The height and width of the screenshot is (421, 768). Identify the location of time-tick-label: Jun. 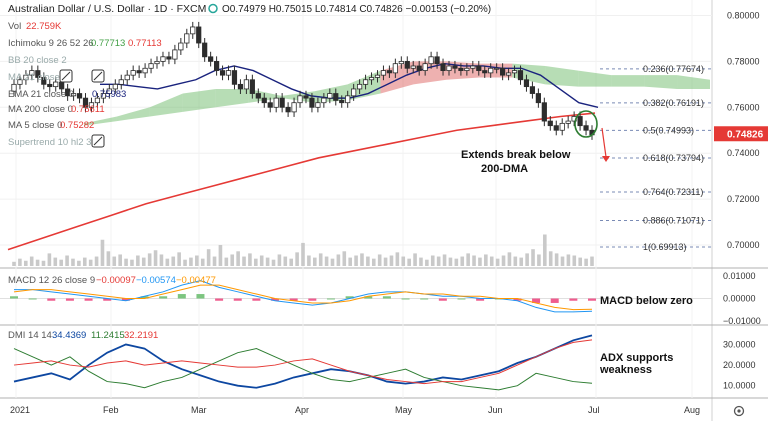
(495, 410).